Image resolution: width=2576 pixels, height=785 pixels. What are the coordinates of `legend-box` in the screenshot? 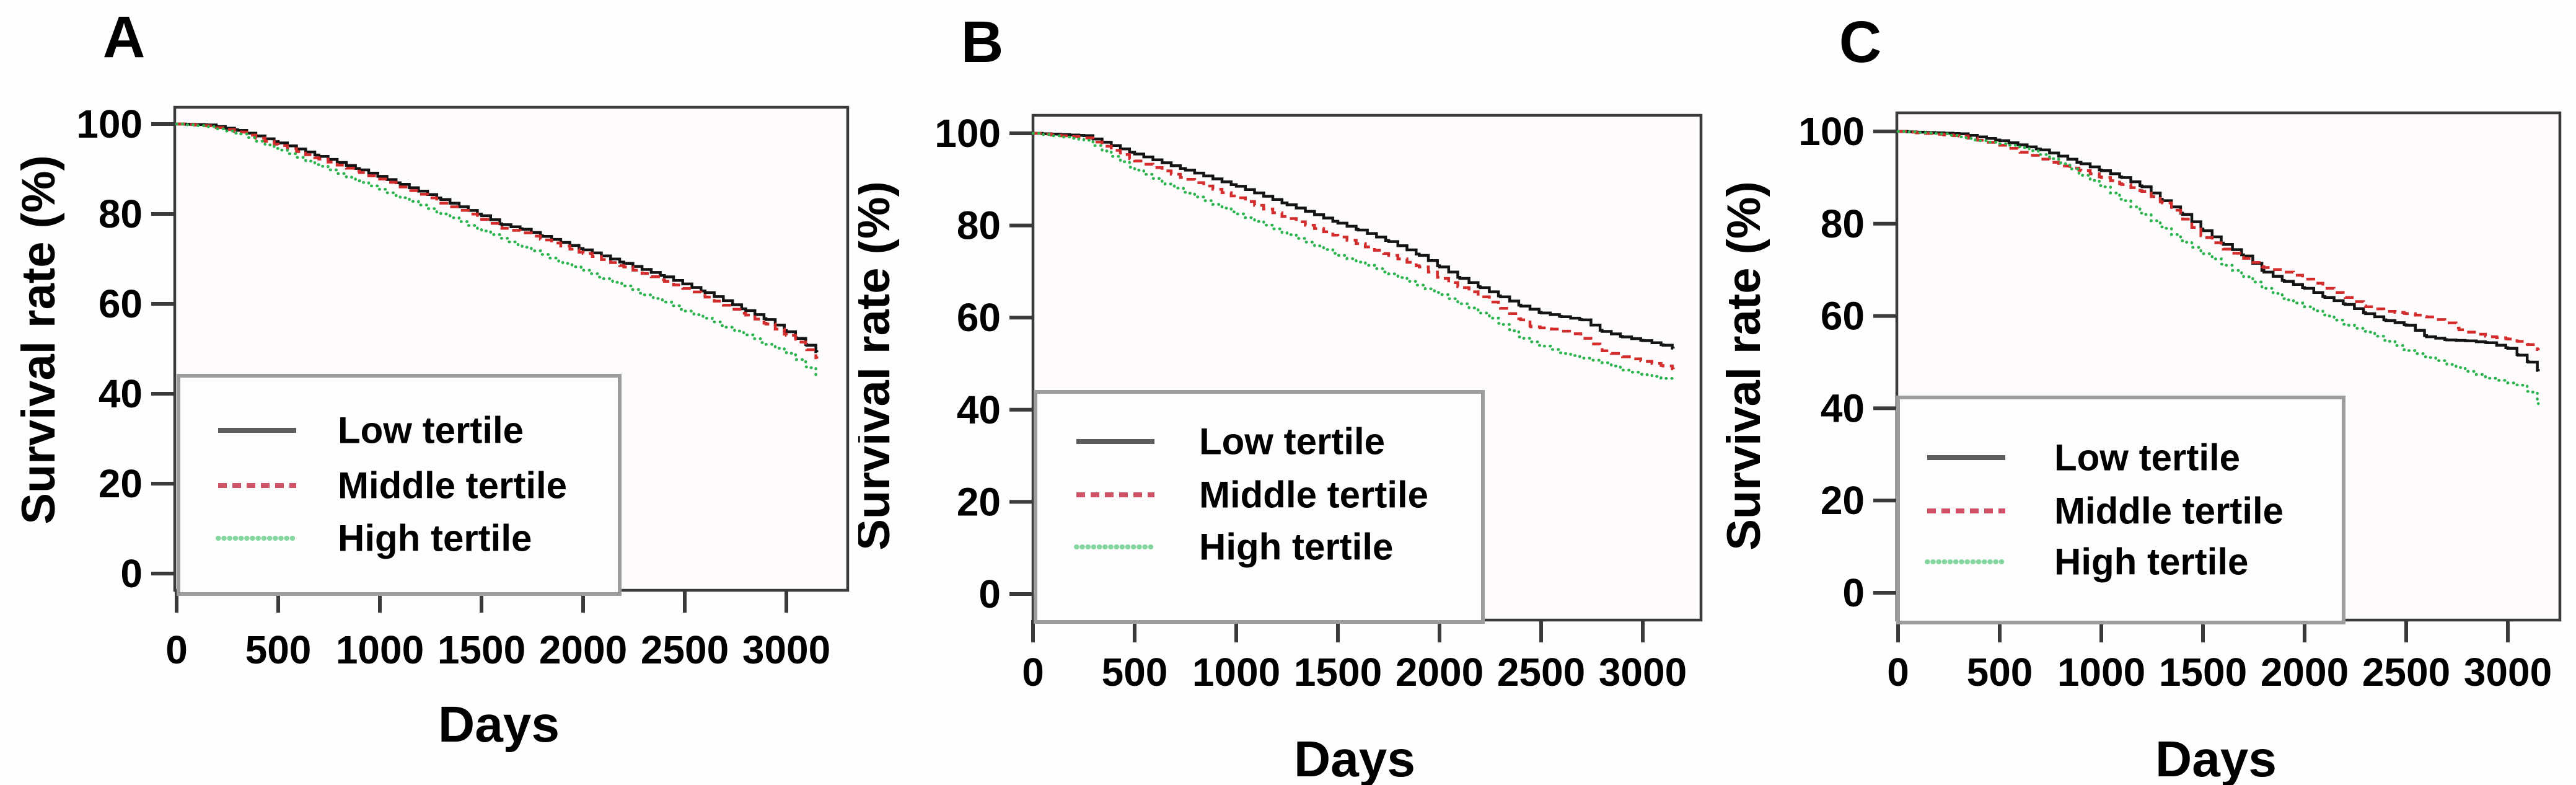 It's located at (1260, 507).